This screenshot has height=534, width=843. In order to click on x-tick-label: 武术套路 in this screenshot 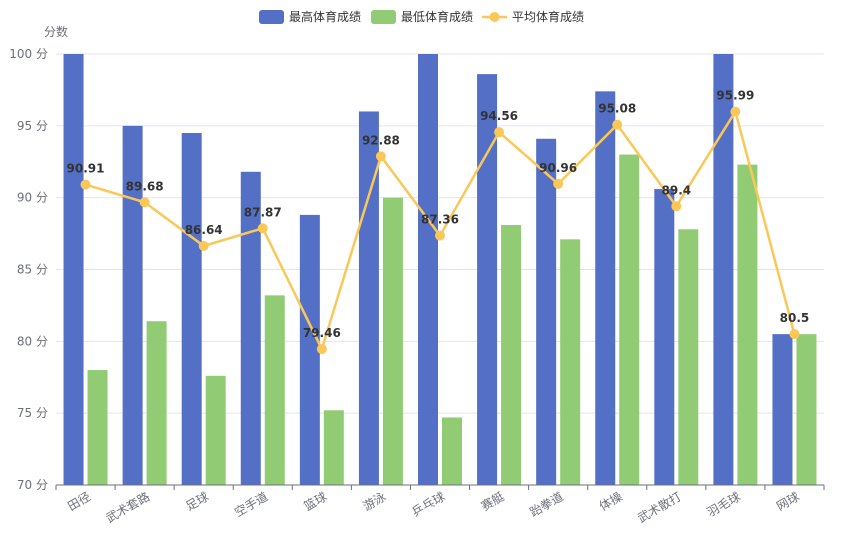, I will do `click(127, 507)`.